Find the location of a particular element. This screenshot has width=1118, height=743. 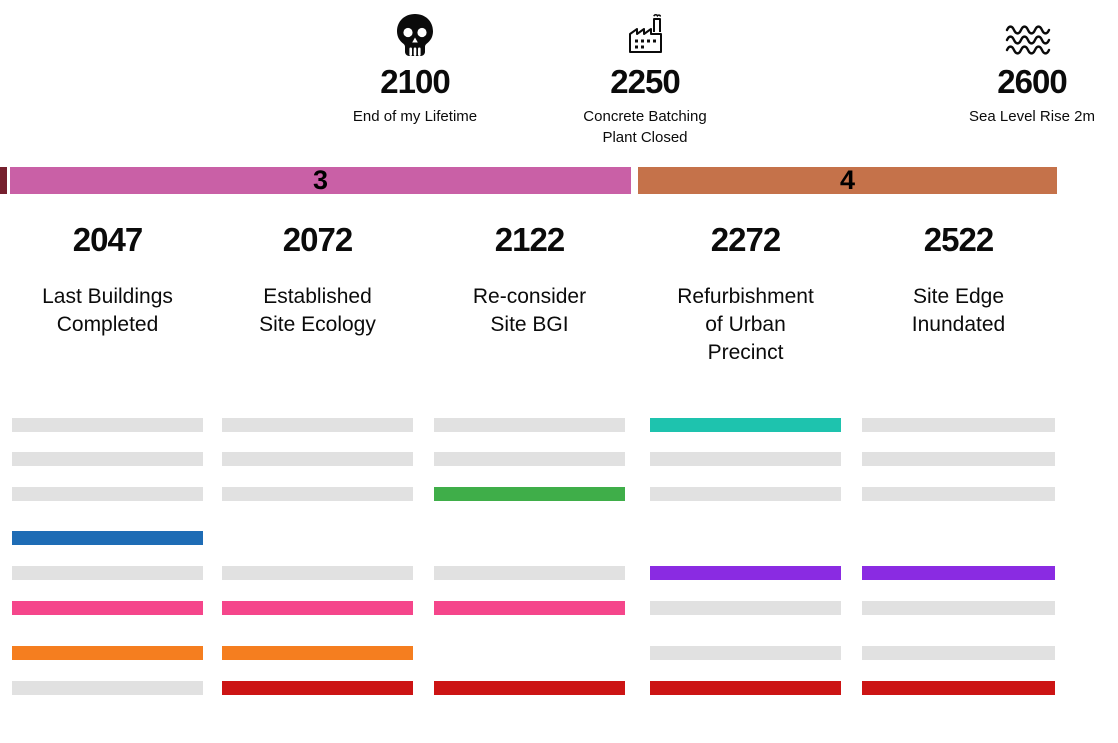

event-bar-blue is located at coordinates (107, 538).